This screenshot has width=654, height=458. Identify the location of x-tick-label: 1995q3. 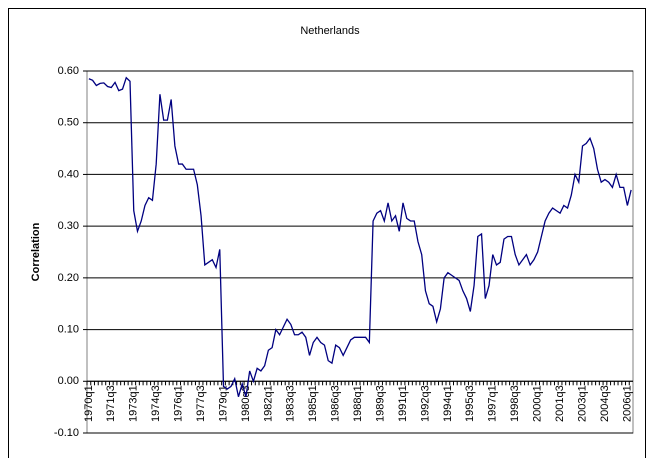
(470, 403).